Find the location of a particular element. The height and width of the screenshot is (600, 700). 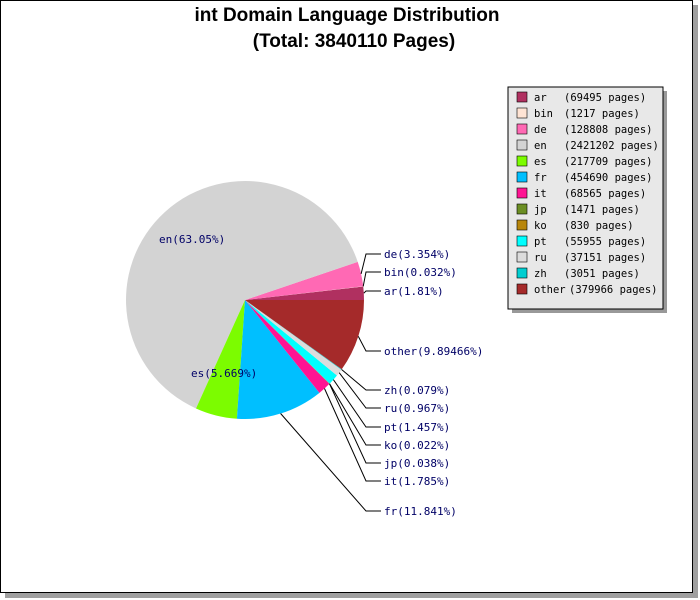

legend-swatch-it is located at coordinates (522, 193).